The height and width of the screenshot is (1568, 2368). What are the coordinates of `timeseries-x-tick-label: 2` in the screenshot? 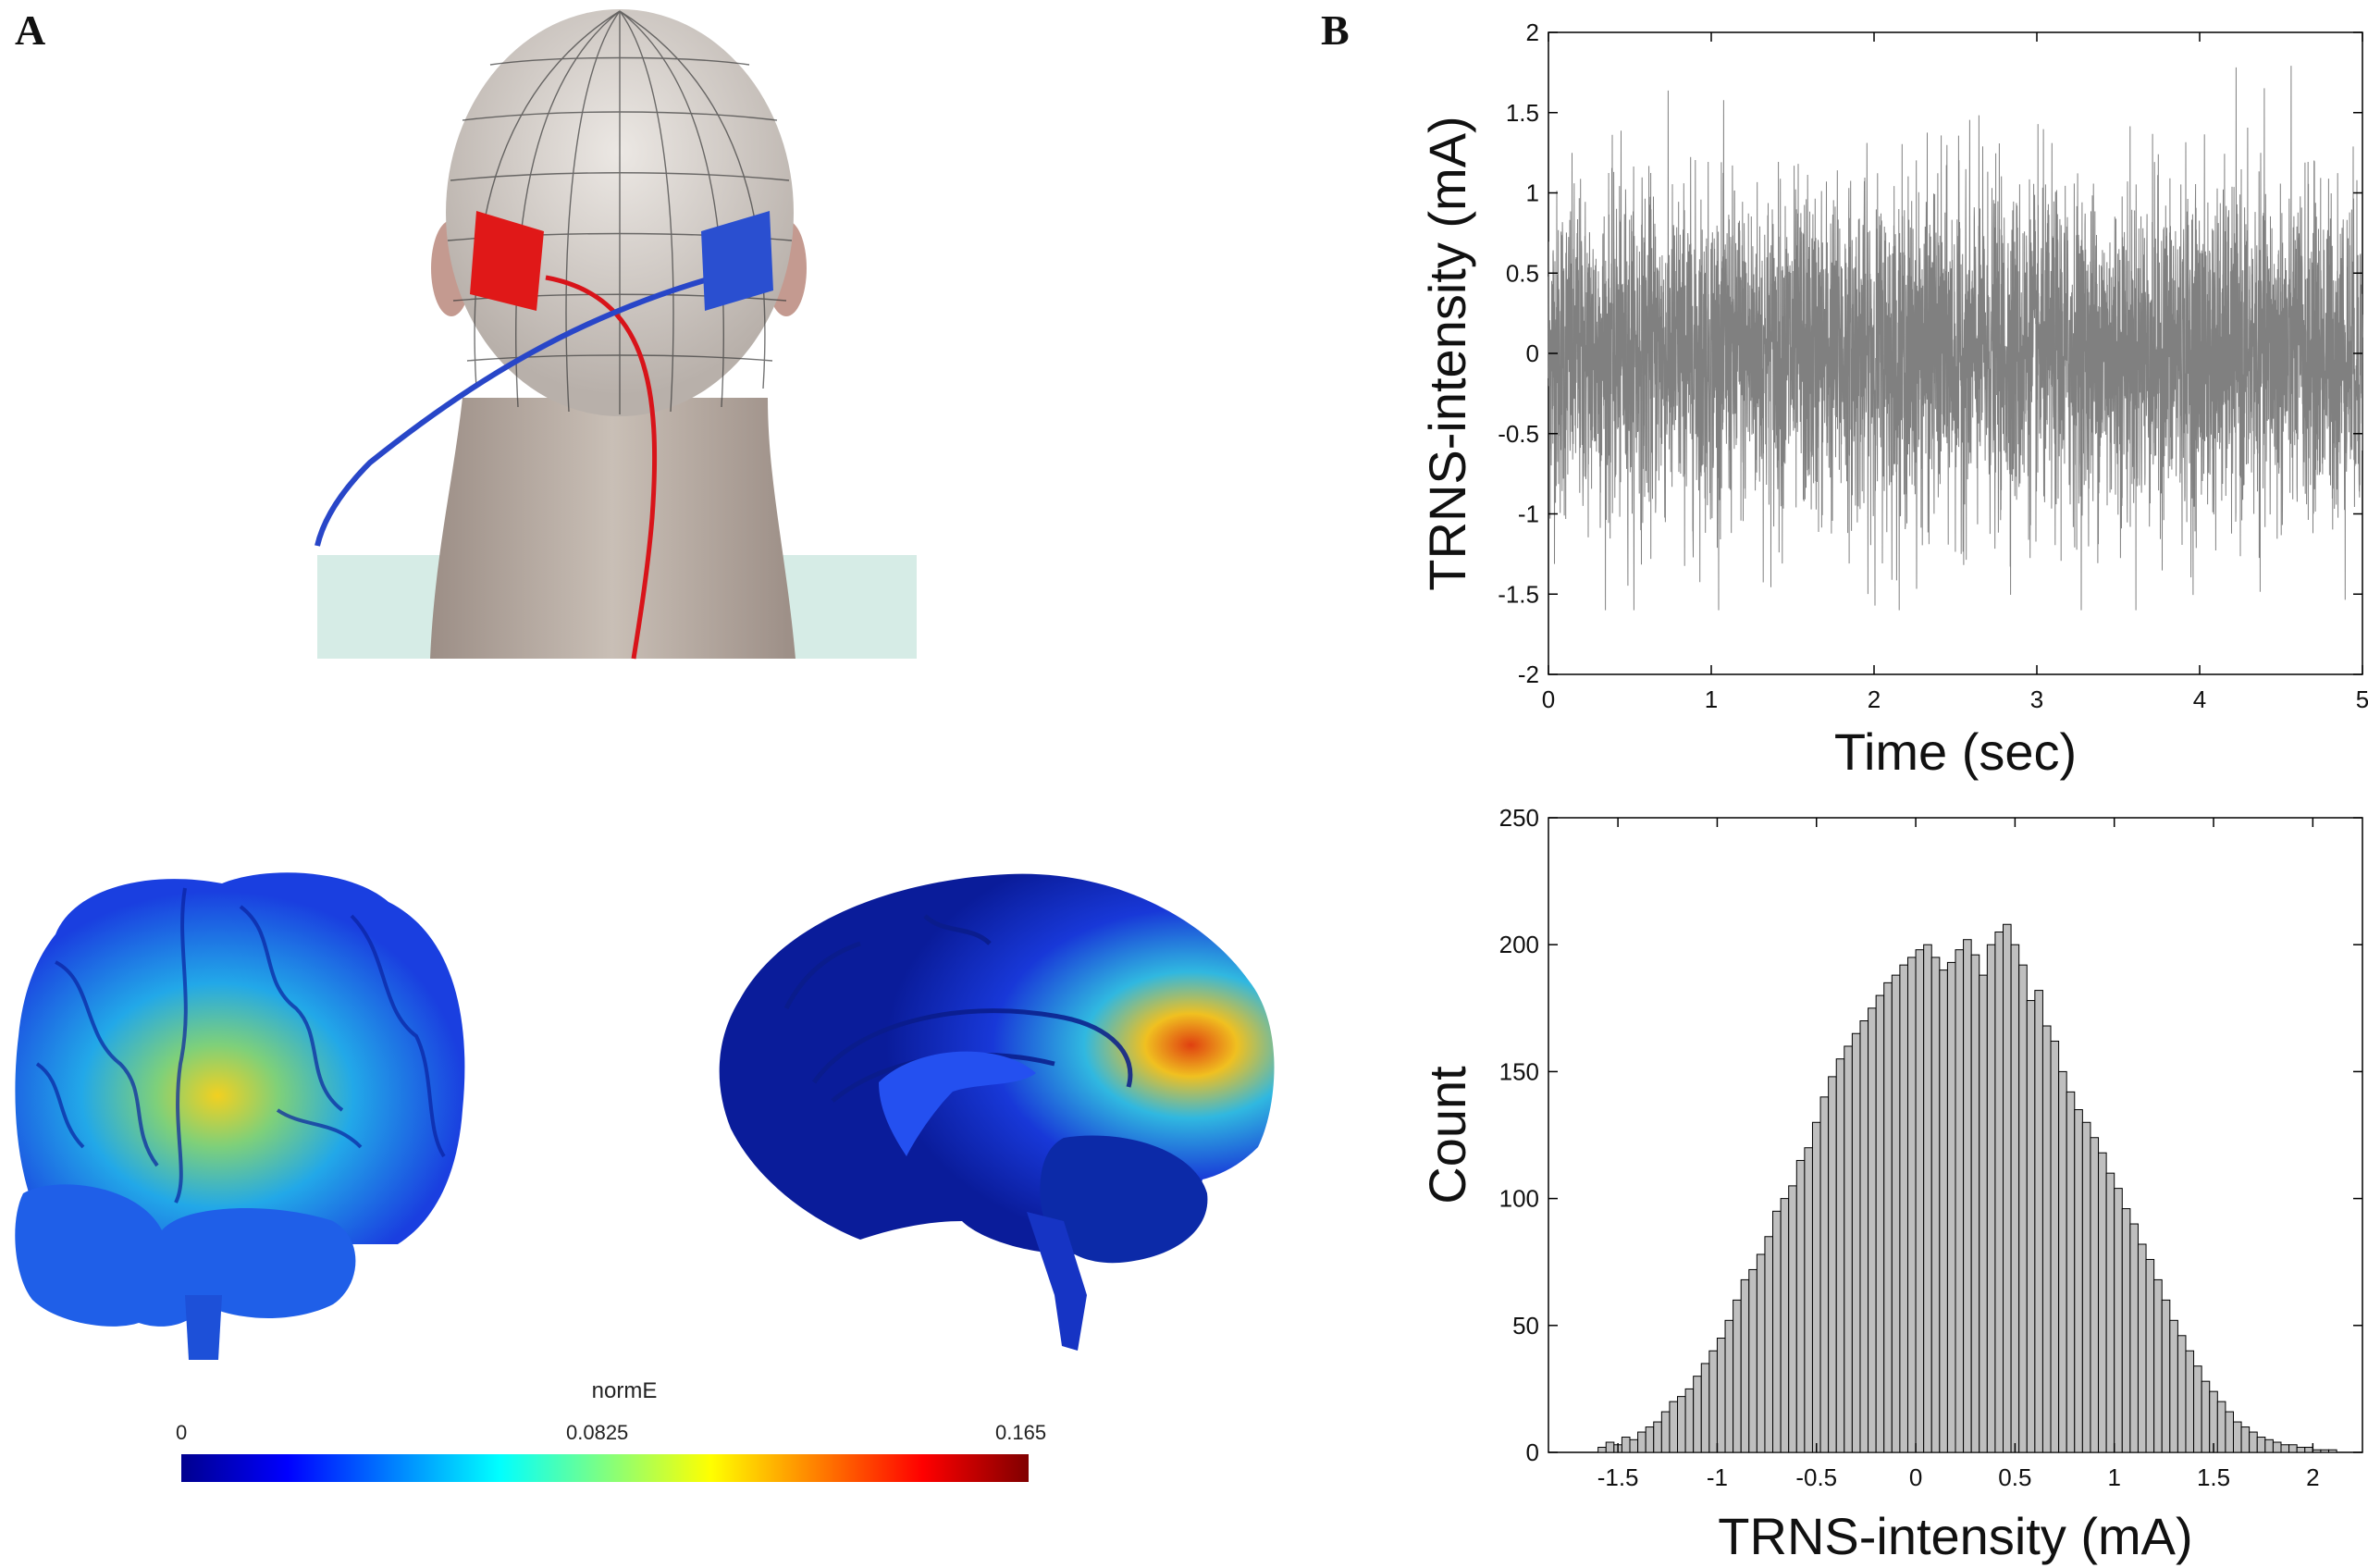 It's located at (1875, 699).